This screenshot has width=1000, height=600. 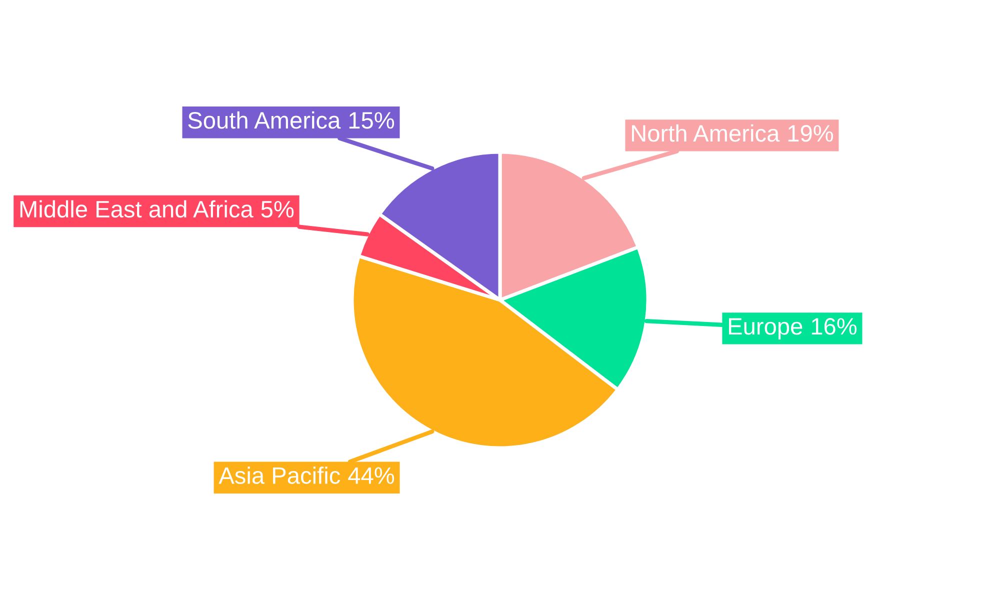 What do you see at coordinates (371, 120) in the screenshot?
I see `data-label: 15%` at bounding box center [371, 120].